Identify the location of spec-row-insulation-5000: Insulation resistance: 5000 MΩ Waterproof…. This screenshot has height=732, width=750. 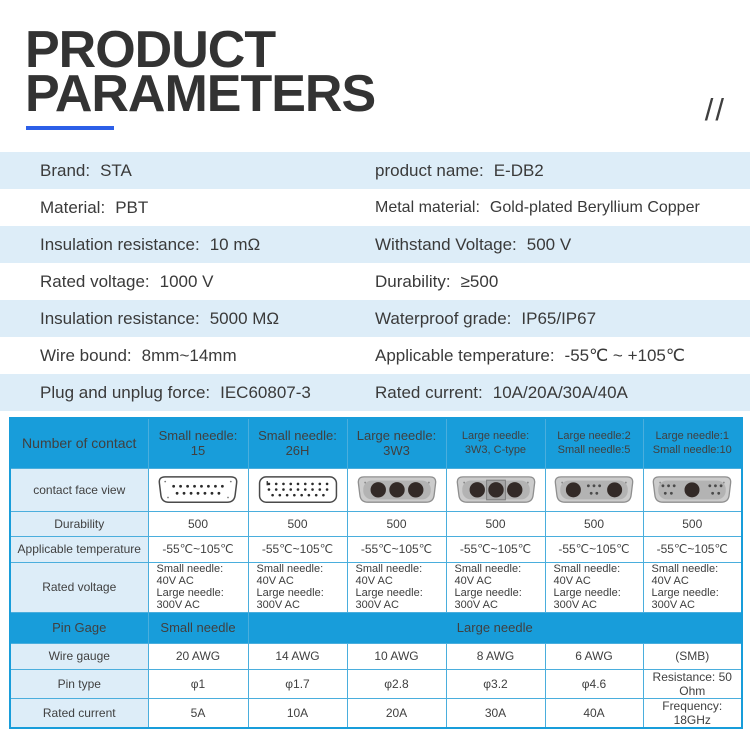
(375, 318).